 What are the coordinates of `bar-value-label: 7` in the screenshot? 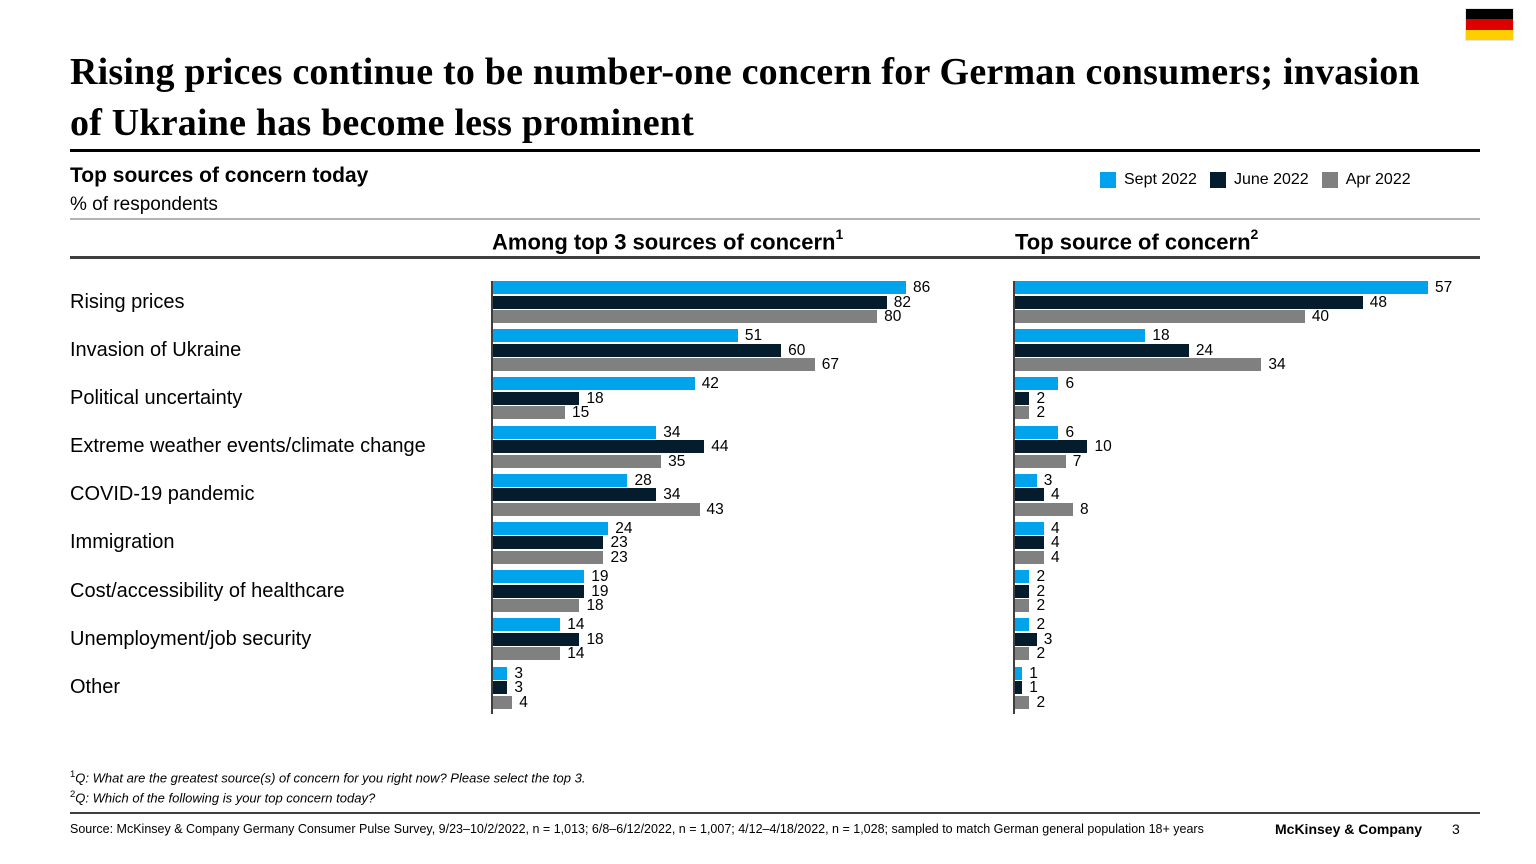 It's located at (1077, 461).